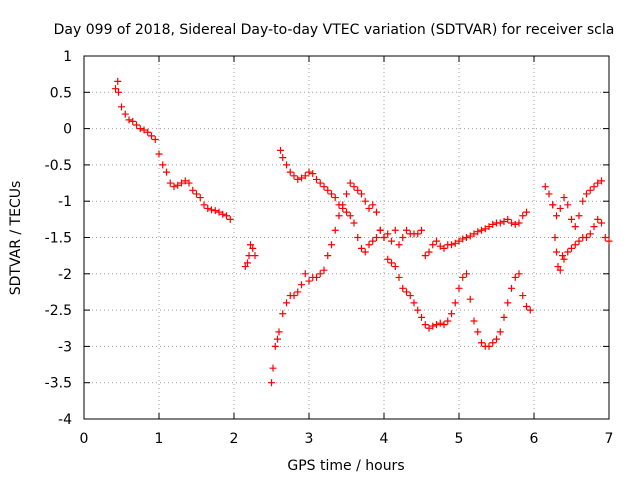  What do you see at coordinates (65, 420) in the screenshot?
I see `y-tick-label: -4` at bounding box center [65, 420].